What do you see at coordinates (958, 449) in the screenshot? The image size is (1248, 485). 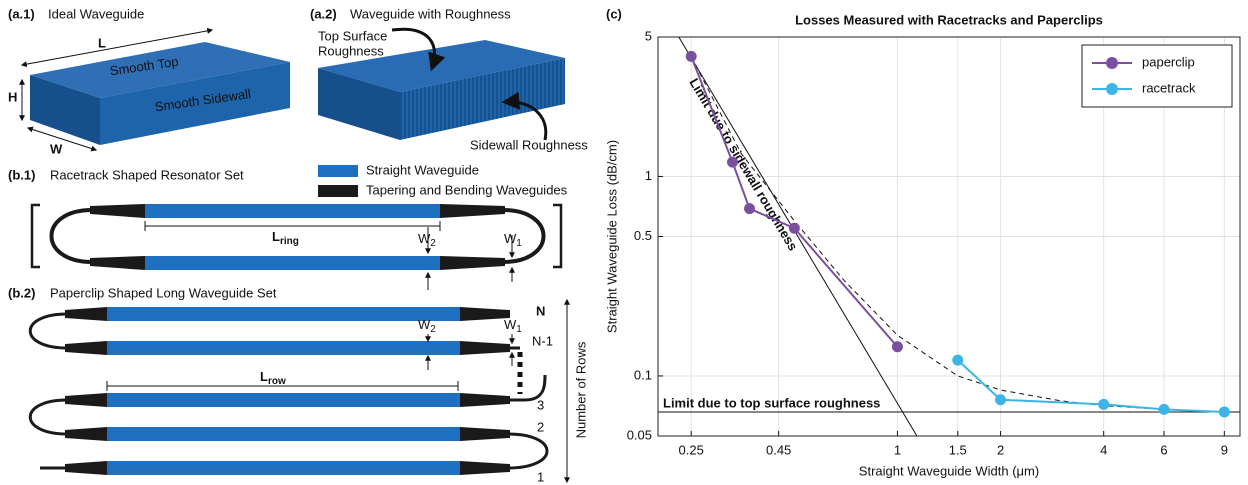 I see `x-tick-label: 1.5` at bounding box center [958, 449].